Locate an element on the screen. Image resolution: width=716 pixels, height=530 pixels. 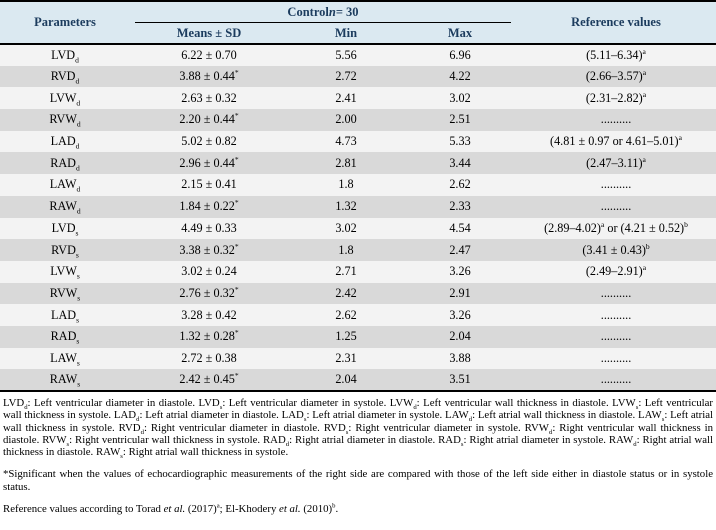
column-header-control-group: Control n = 30 is located at coordinates (323, 12).